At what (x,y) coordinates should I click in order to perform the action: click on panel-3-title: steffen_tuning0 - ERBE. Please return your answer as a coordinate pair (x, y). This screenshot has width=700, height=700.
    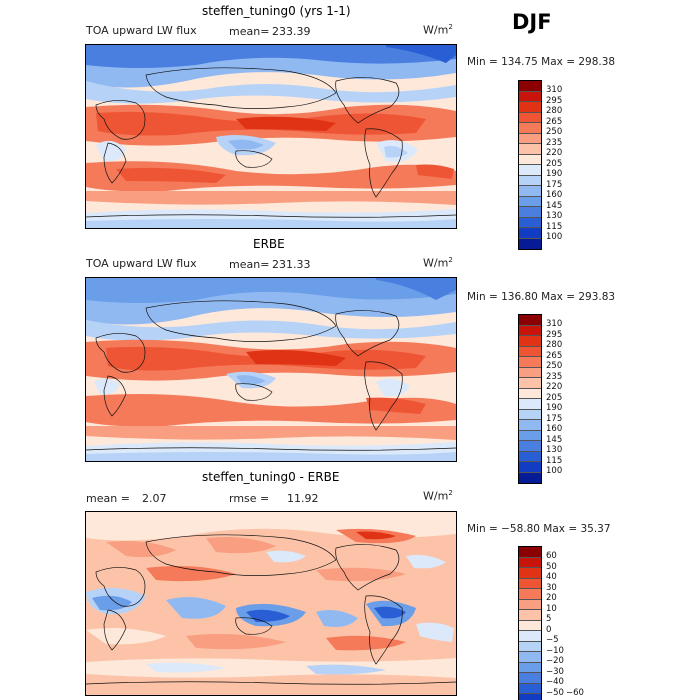
    Looking at the image, I should click on (271, 477).